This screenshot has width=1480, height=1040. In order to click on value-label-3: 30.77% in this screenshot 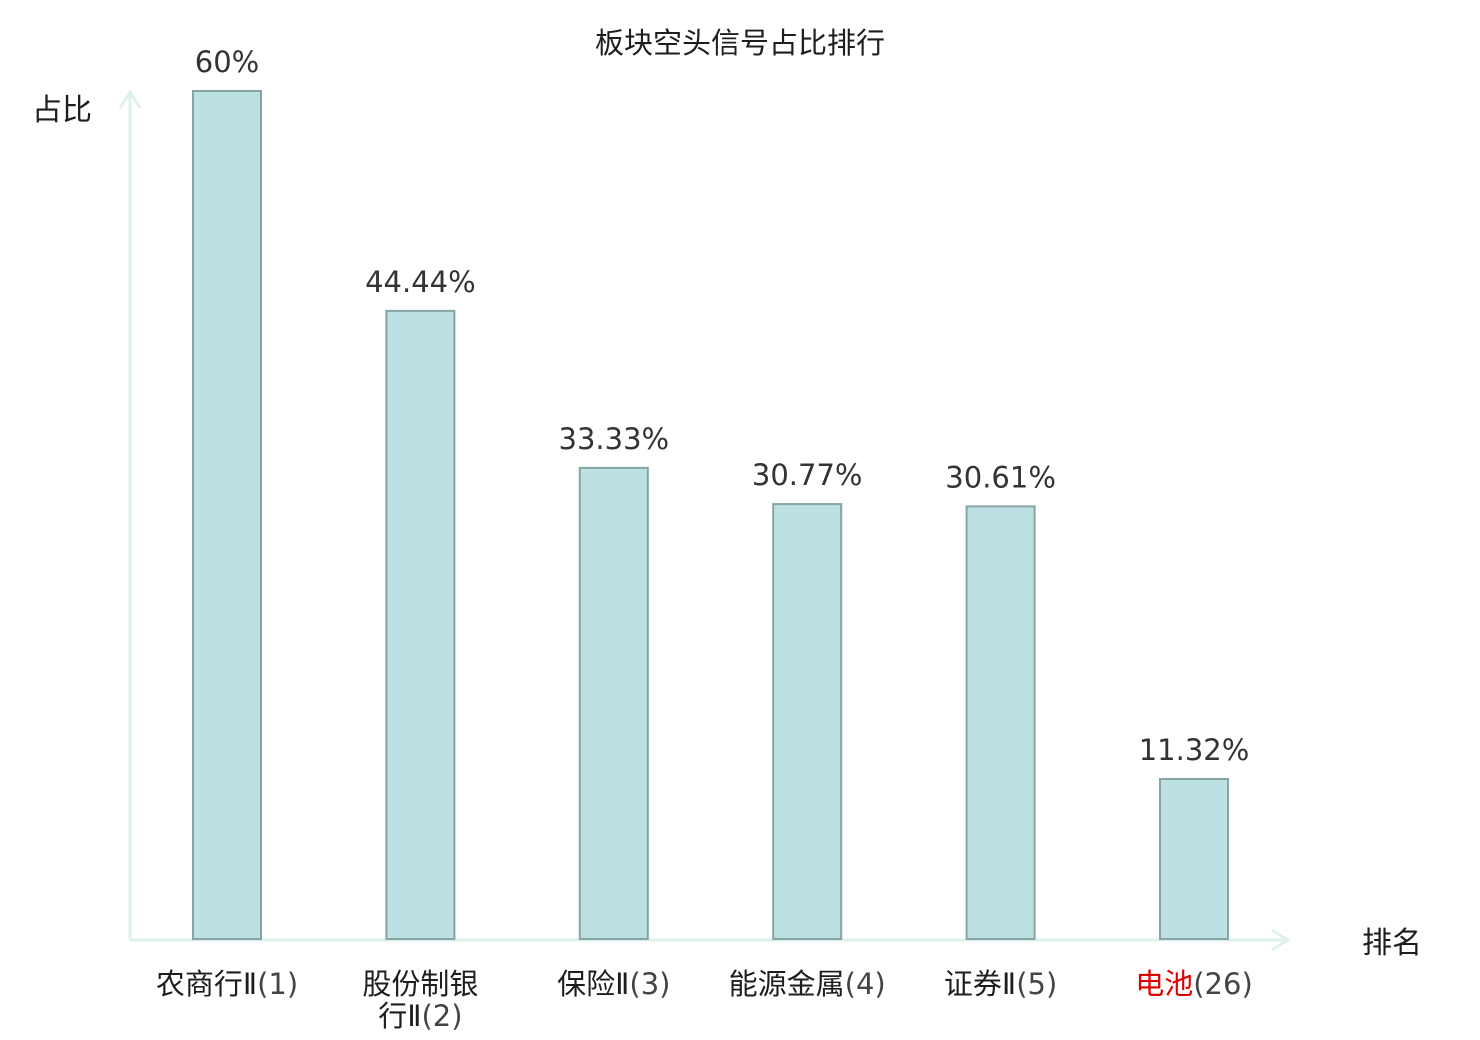, I will do `click(807, 475)`.